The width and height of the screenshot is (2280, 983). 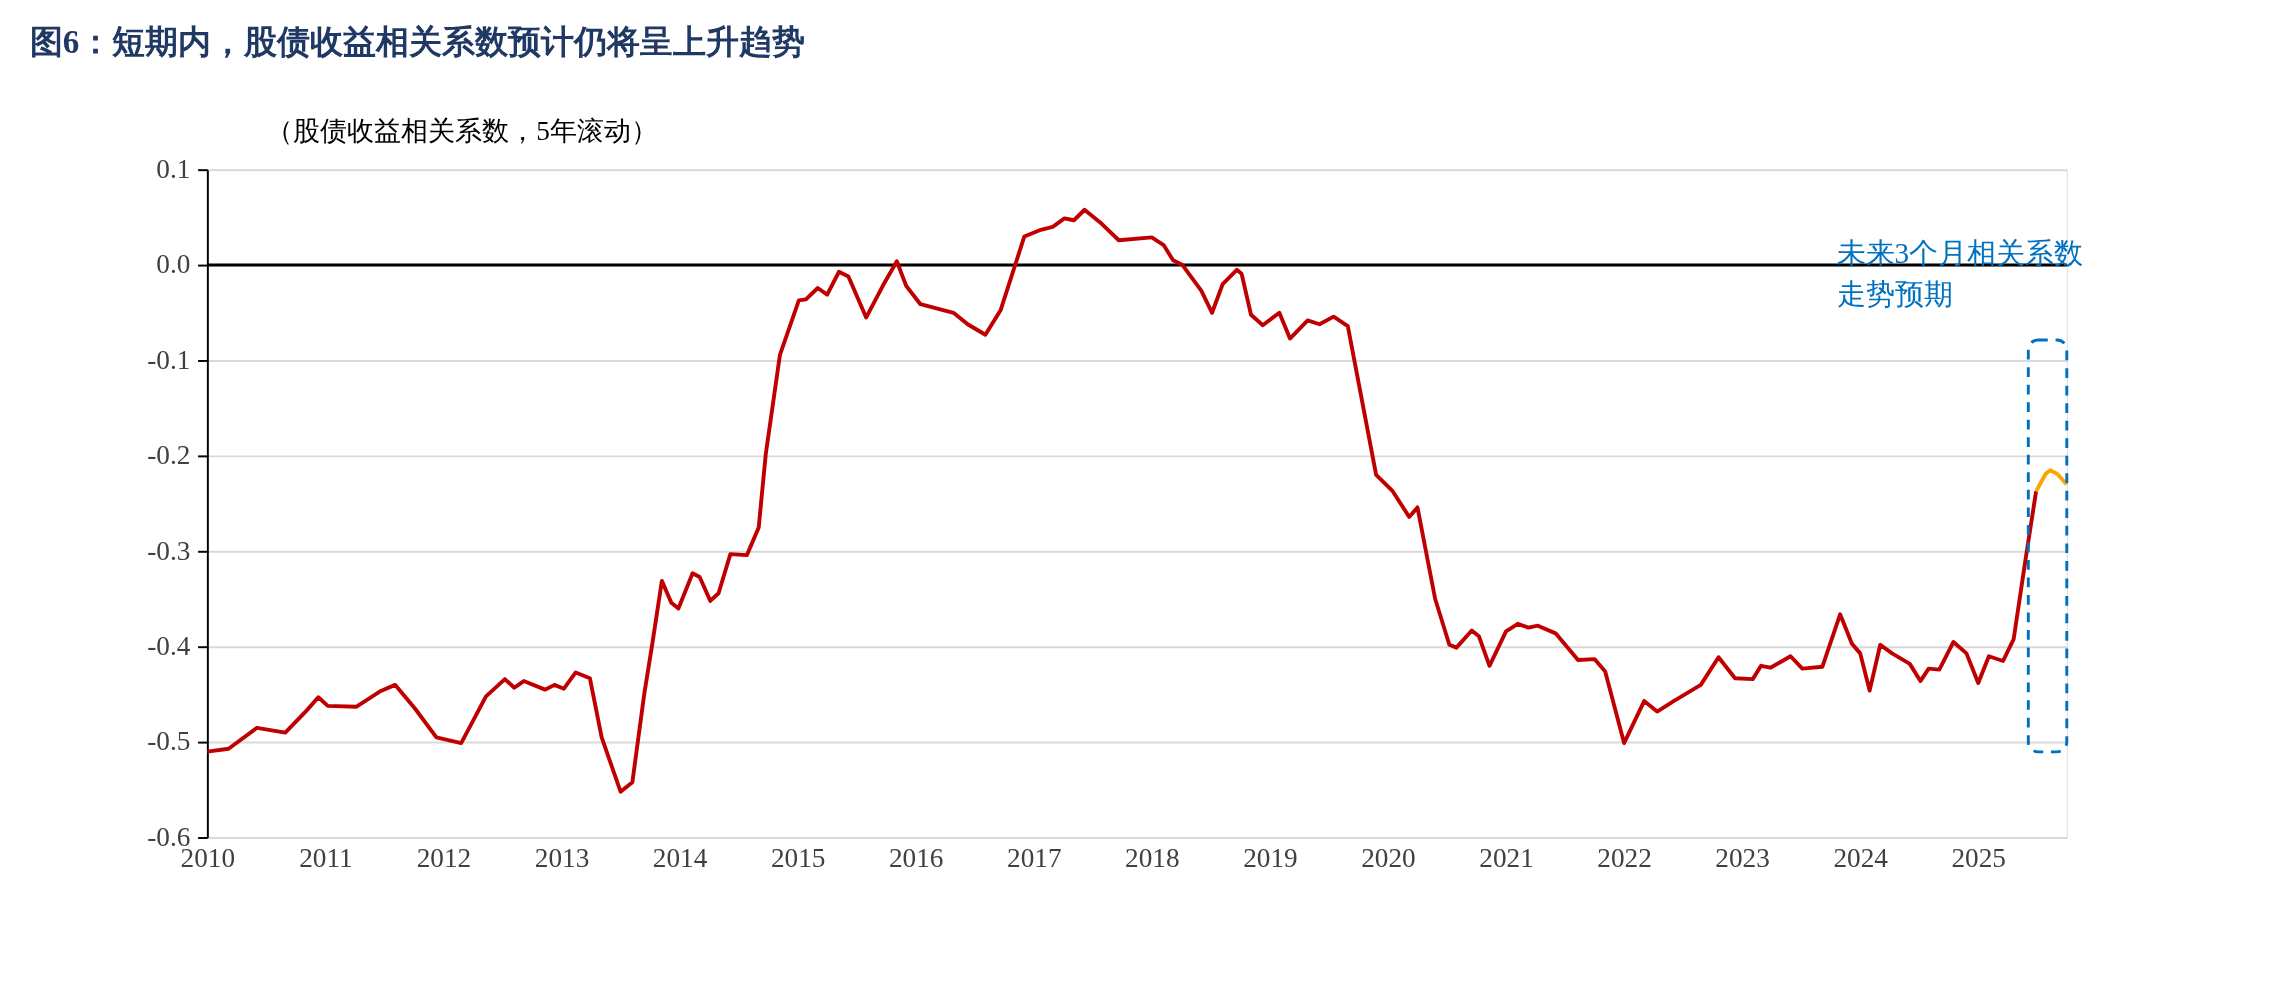 What do you see at coordinates (1624, 858) in the screenshot?
I see `x-tick-label: 2022` at bounding box center [1624, 858].